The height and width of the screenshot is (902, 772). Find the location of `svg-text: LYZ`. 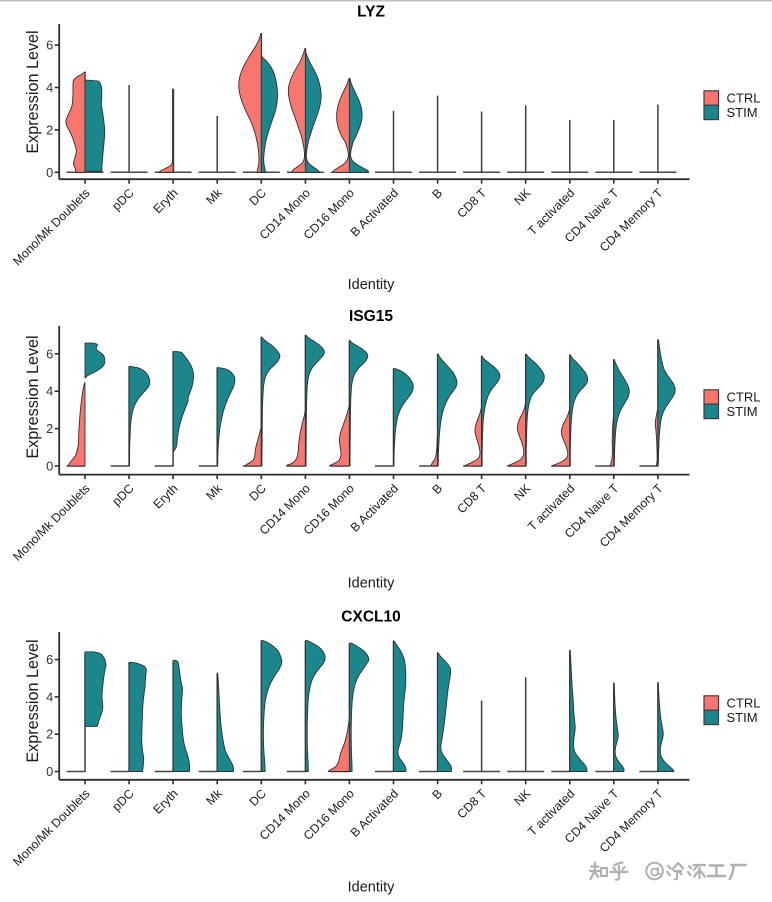

svg-text: LYZ is located at coordinates (371, 11).